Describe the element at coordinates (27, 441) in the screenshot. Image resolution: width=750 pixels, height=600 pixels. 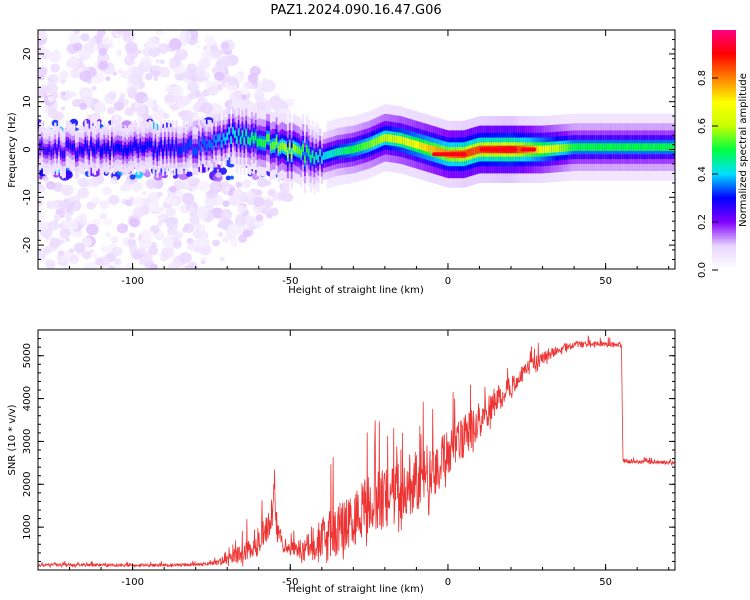
I see `y-tick-label: 3000` at that location.